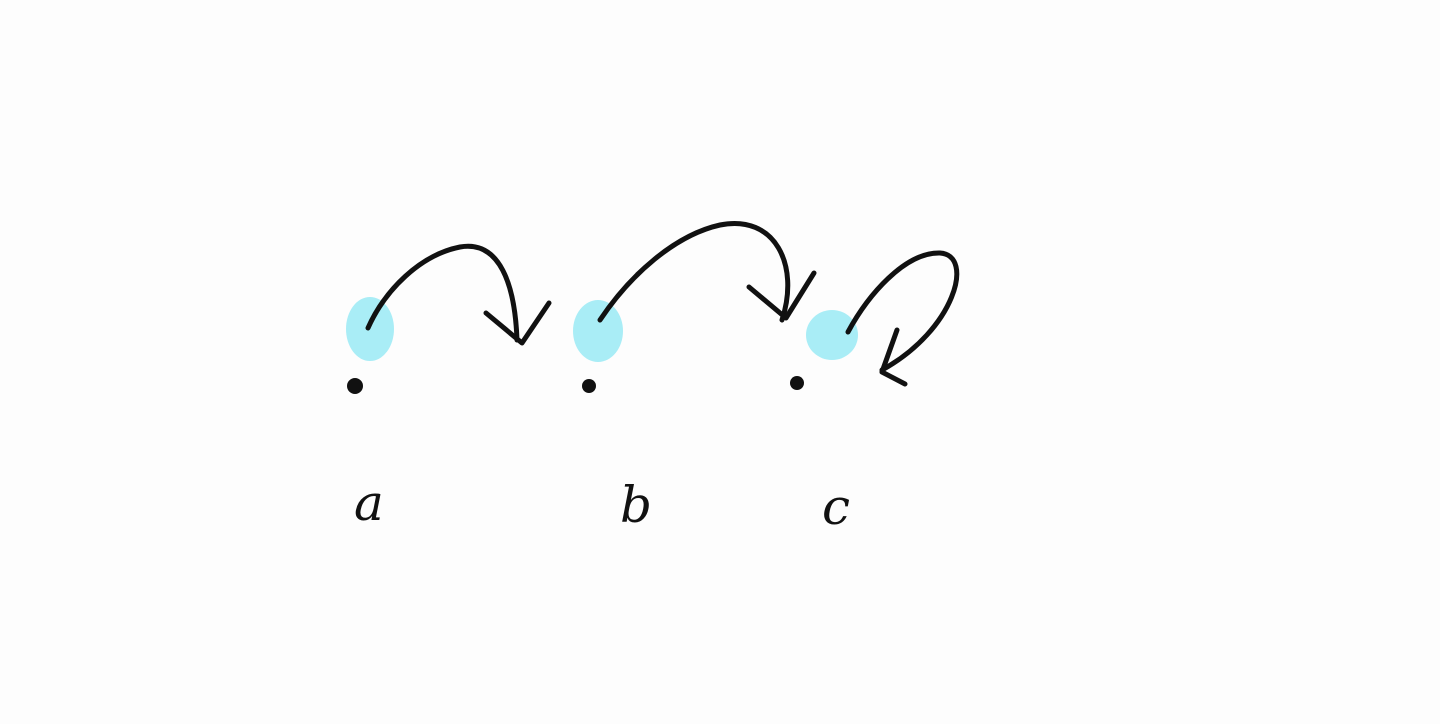 The width and height of the screenshot is (1440, 724). Describe the element at coordinates (836, 507) in the screenshot. I see `node-c-label: c` at that location.